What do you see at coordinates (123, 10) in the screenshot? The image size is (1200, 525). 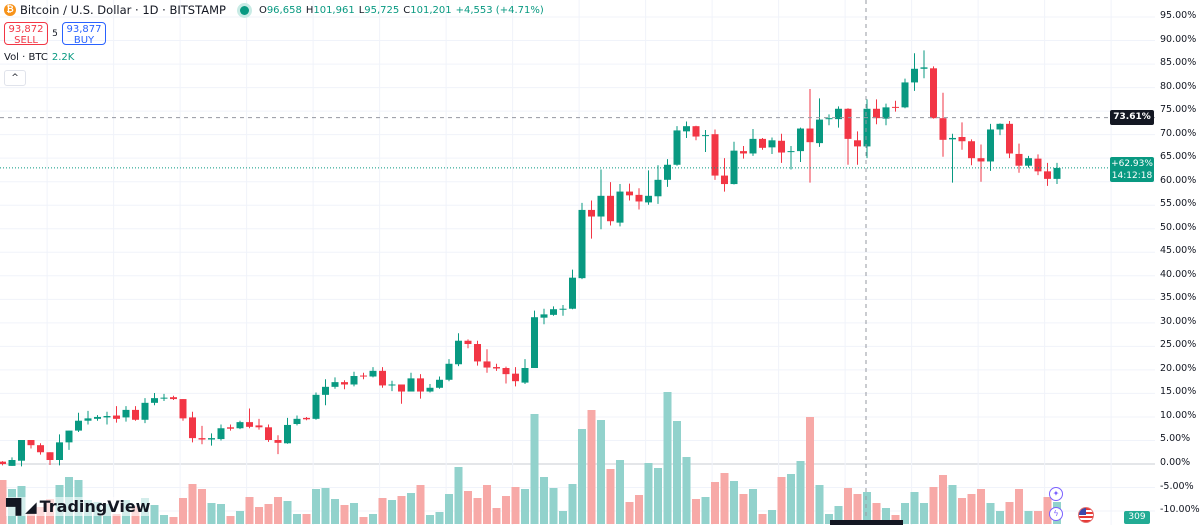 I see `symbol-title: Bitcoin / U.S. Dollar · 1D · BITSTAMP` at bounding box center [123, 10].